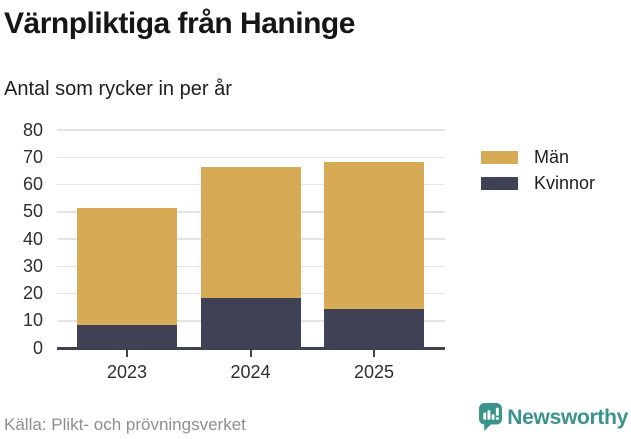  I want to click on x-tick-mark-2023, so click(127, 353).